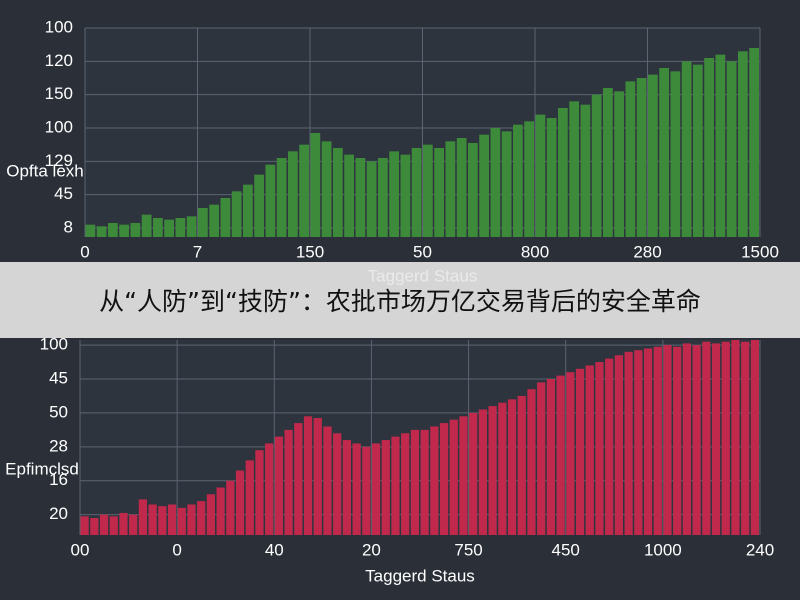  I want to click on x-axis-title: Taggerd Staus, so click(420, 575).